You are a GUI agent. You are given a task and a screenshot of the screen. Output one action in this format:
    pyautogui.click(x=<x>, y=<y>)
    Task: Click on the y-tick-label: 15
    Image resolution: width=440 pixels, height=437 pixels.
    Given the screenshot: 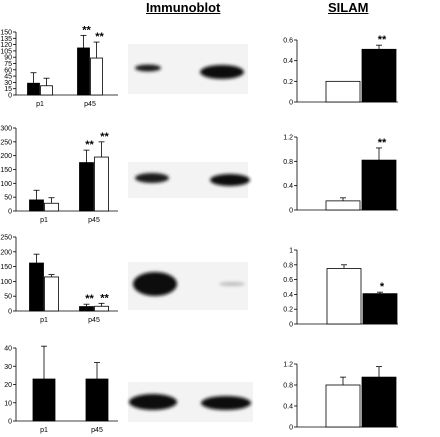 What is the action you would take?
    pyautogui.click(x=8, y=89)
    